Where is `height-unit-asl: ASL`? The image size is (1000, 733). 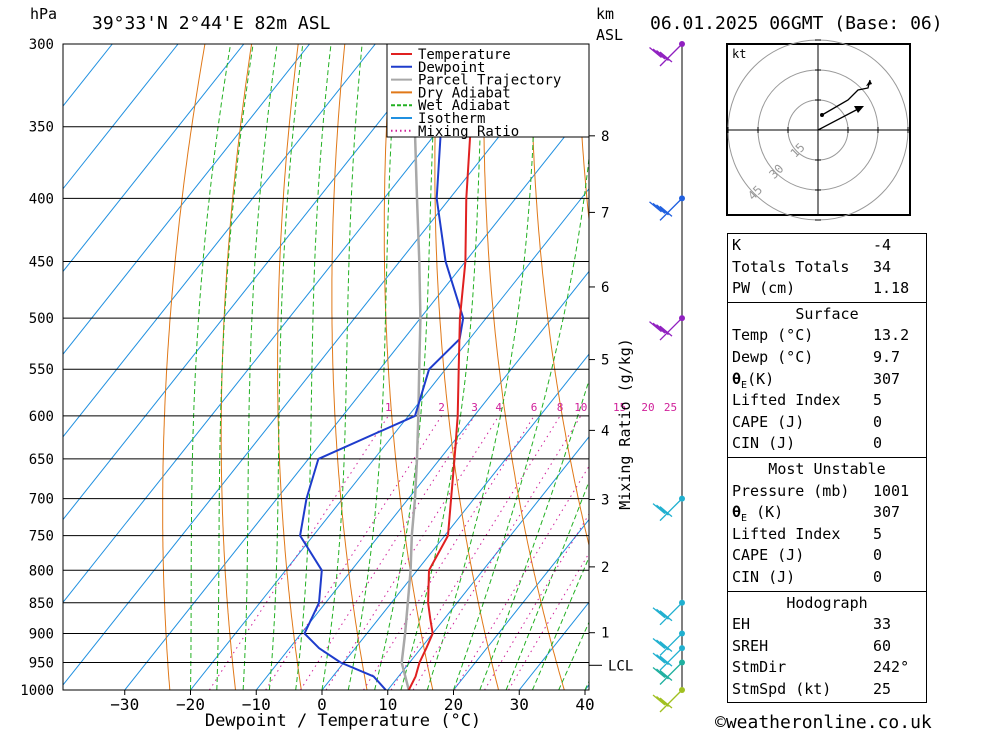 height-unit-asl: ASL is located at coordinates (609, 35).